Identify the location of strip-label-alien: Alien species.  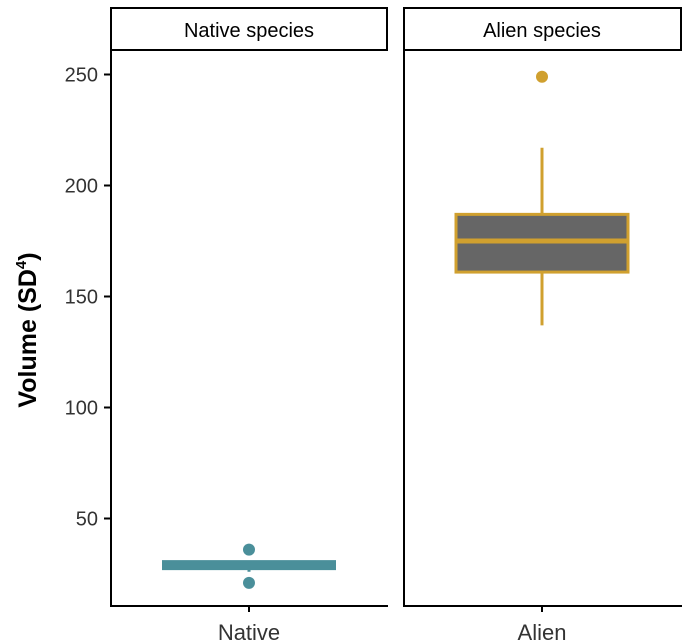
(542, 31).